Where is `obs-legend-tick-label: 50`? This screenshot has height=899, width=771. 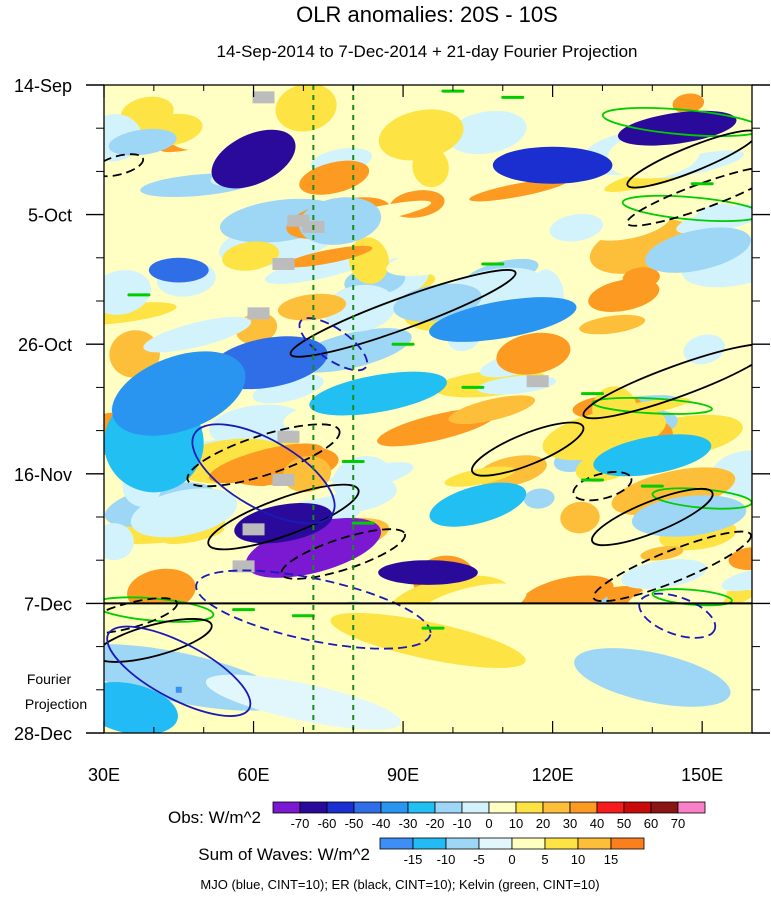 obs-legend-tick-label: 50 is located at coordinates (624, 823).